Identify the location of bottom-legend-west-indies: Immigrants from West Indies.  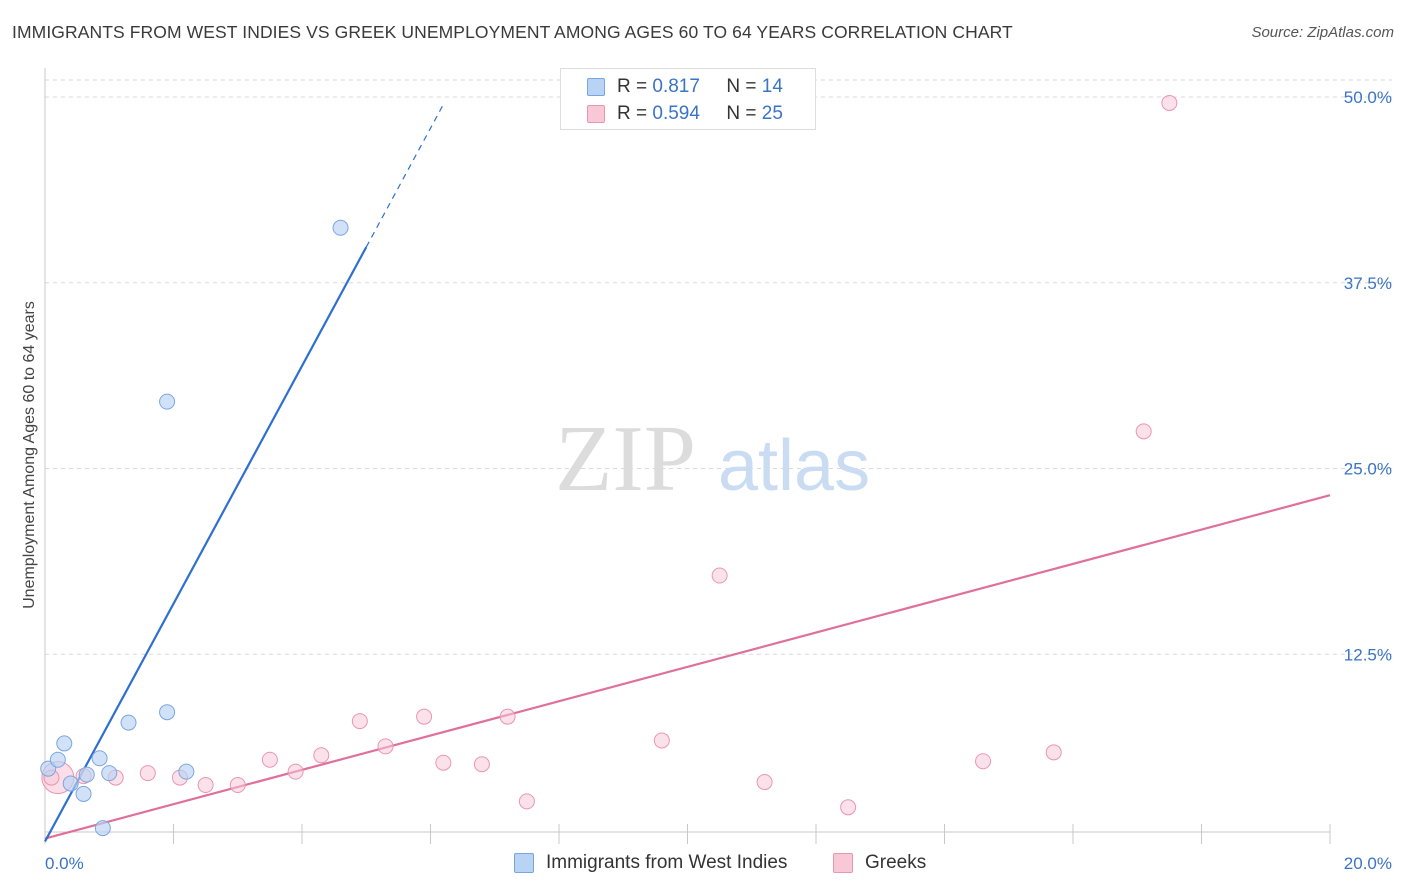
(650, 863).